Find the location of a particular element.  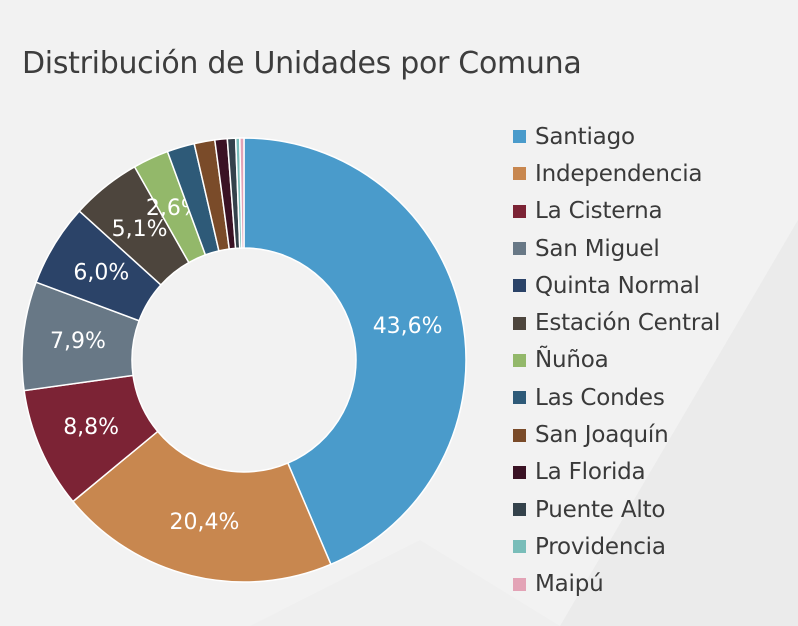

data-label-la-cisterna: 8,8% is located at coordinates (91, 427).